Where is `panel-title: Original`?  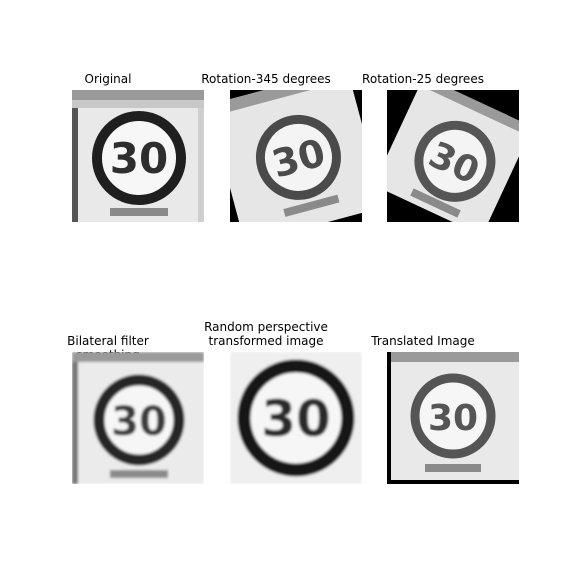 panel-title: Original is located at coordinates (108, 79).